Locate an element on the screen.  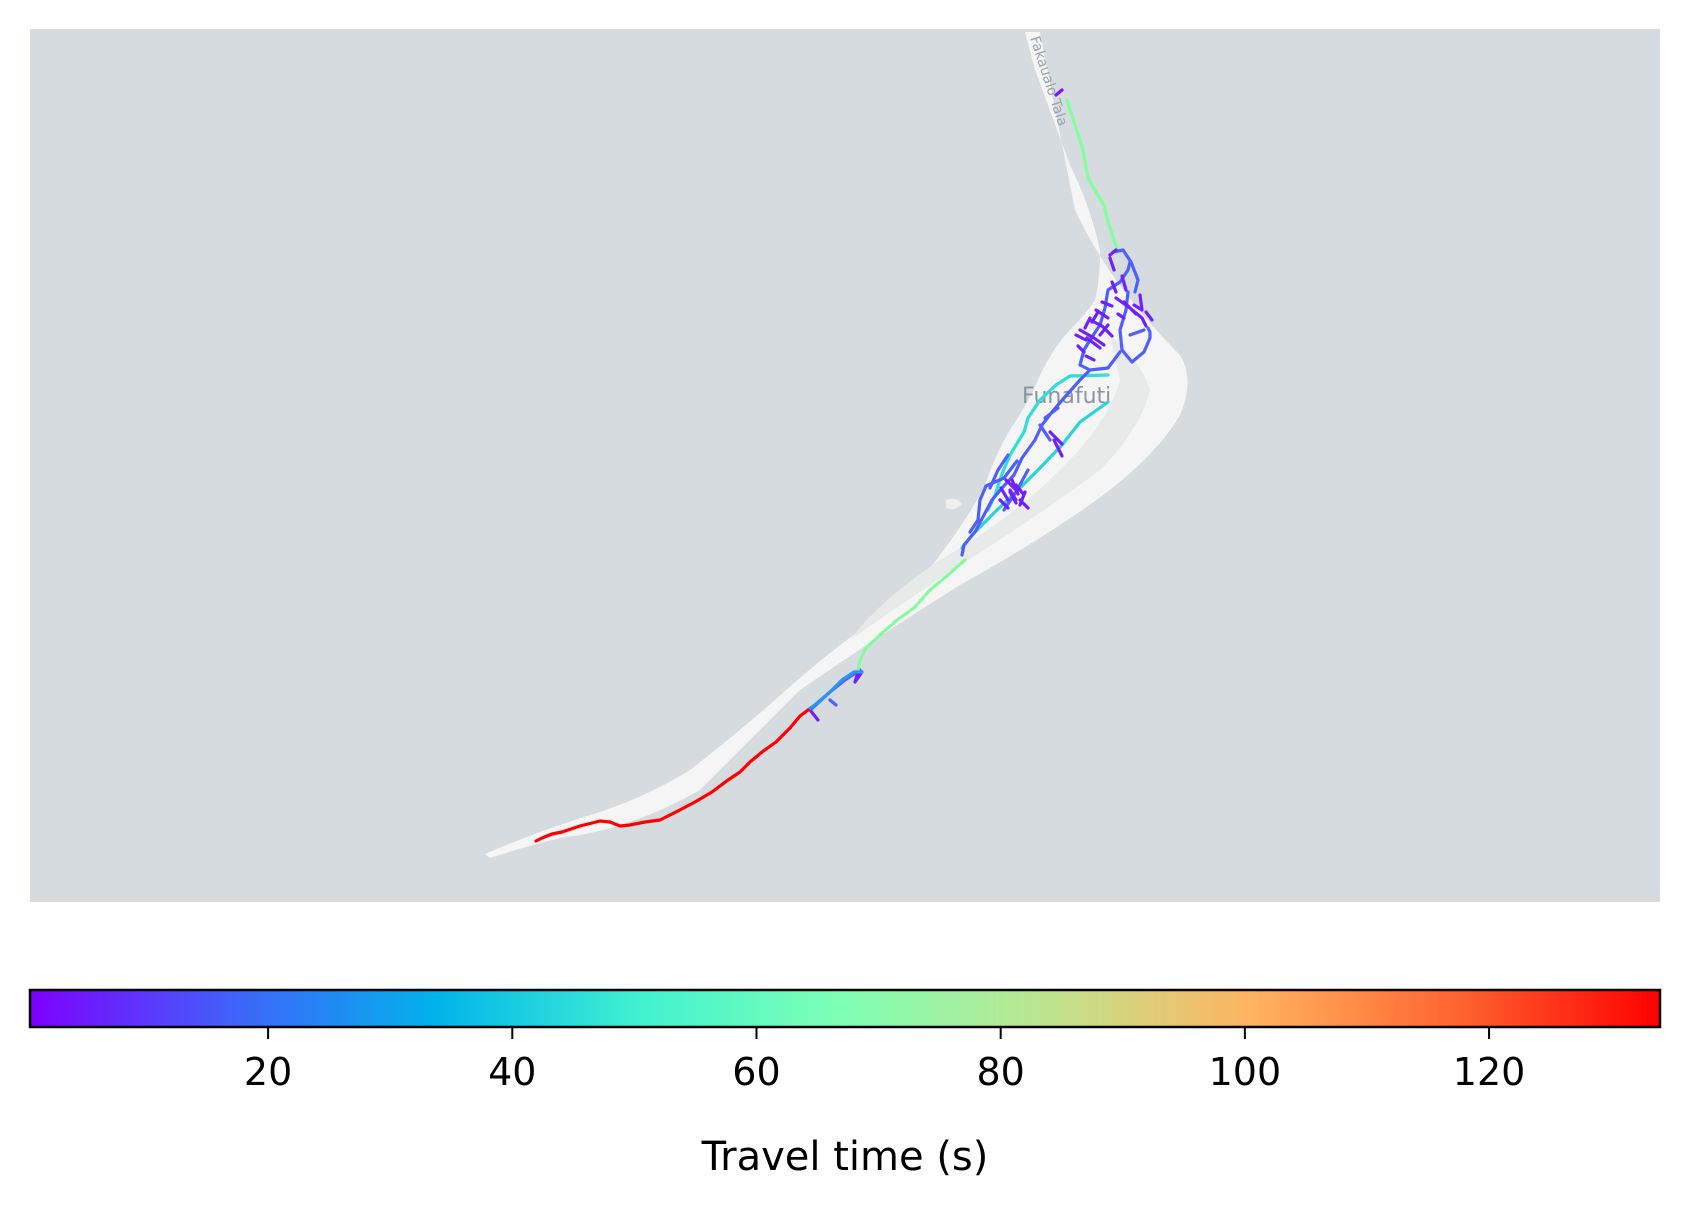
colorbar-tick-label: 120 is located at coordinates (1489, 1072).